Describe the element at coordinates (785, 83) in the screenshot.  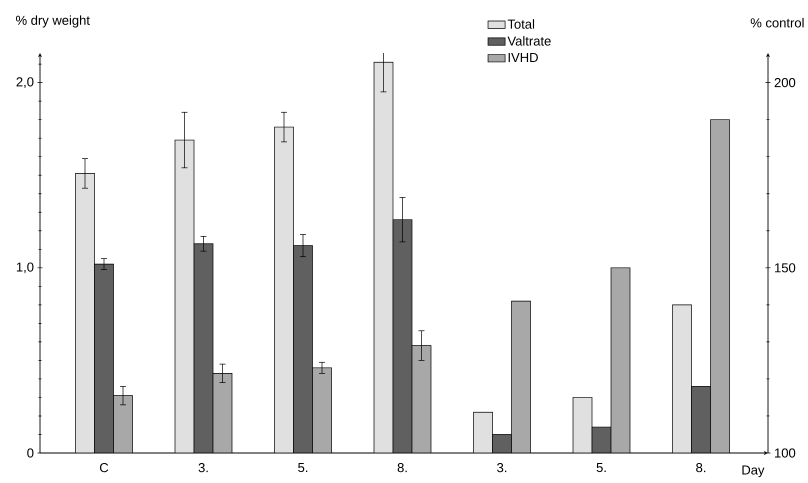
I see `y2-tick-label: 200` at that location.